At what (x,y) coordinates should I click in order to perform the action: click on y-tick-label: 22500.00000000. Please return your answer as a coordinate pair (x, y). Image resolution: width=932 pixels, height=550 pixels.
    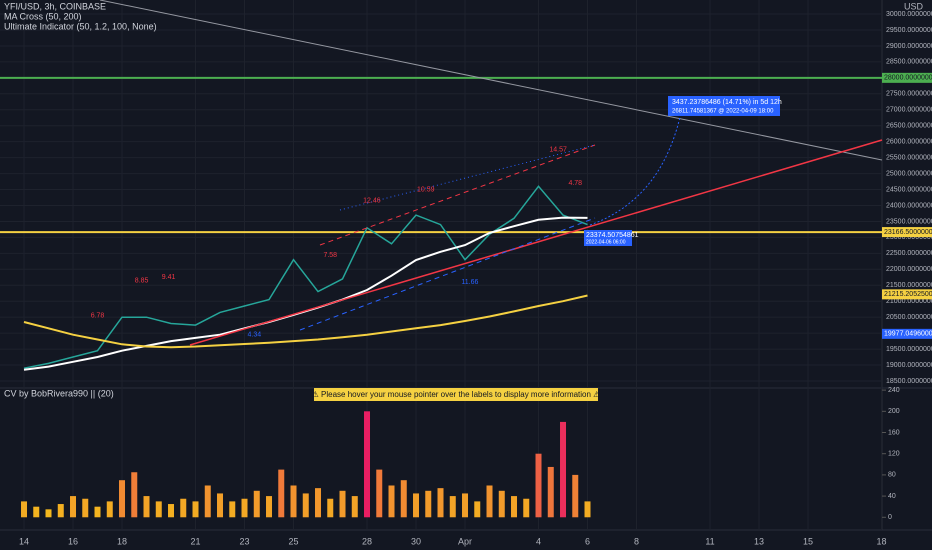
    Looking at the image, I should click on (909, 253).